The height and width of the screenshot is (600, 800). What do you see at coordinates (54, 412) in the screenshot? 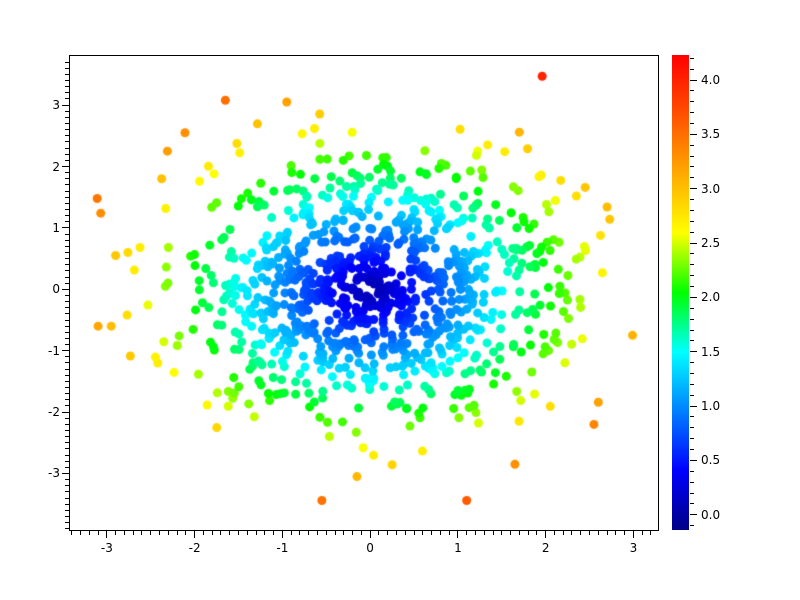
I see `y-tick-label: -2` at bounding box center [54, 412].